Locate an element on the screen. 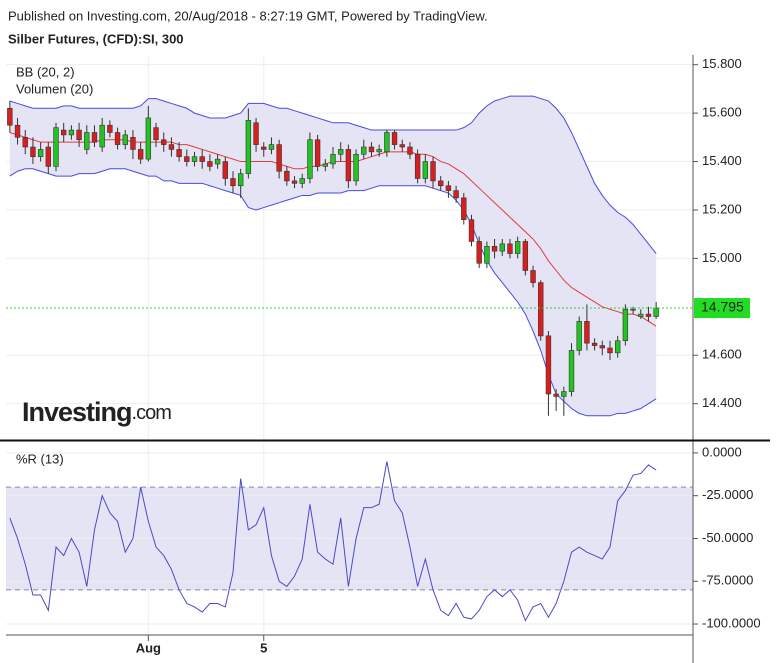 The height and width of the screenshot is (663, 776). logo: Investing.com is located at coordinates (96, 412).